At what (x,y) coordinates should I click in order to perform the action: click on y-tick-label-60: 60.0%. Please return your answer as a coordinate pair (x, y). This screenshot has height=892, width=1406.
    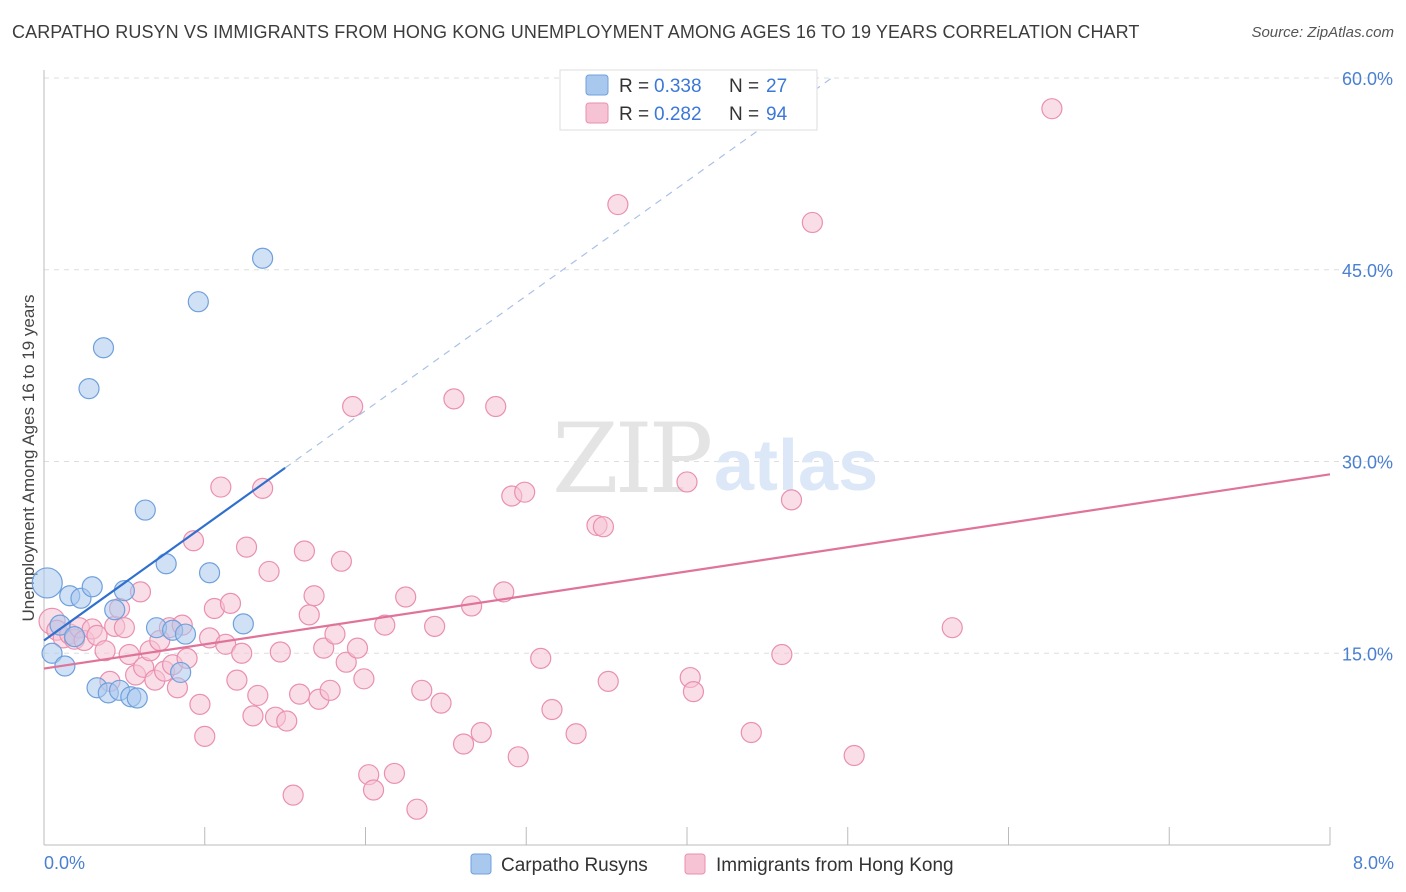
    Looking at the image, I should click on (1367, 79).